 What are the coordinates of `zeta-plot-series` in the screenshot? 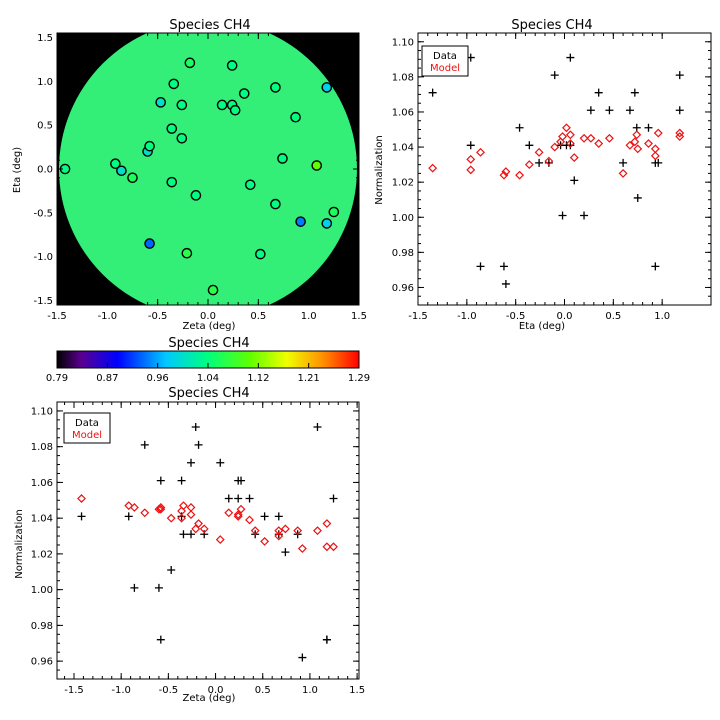 It's located at (207, 542).